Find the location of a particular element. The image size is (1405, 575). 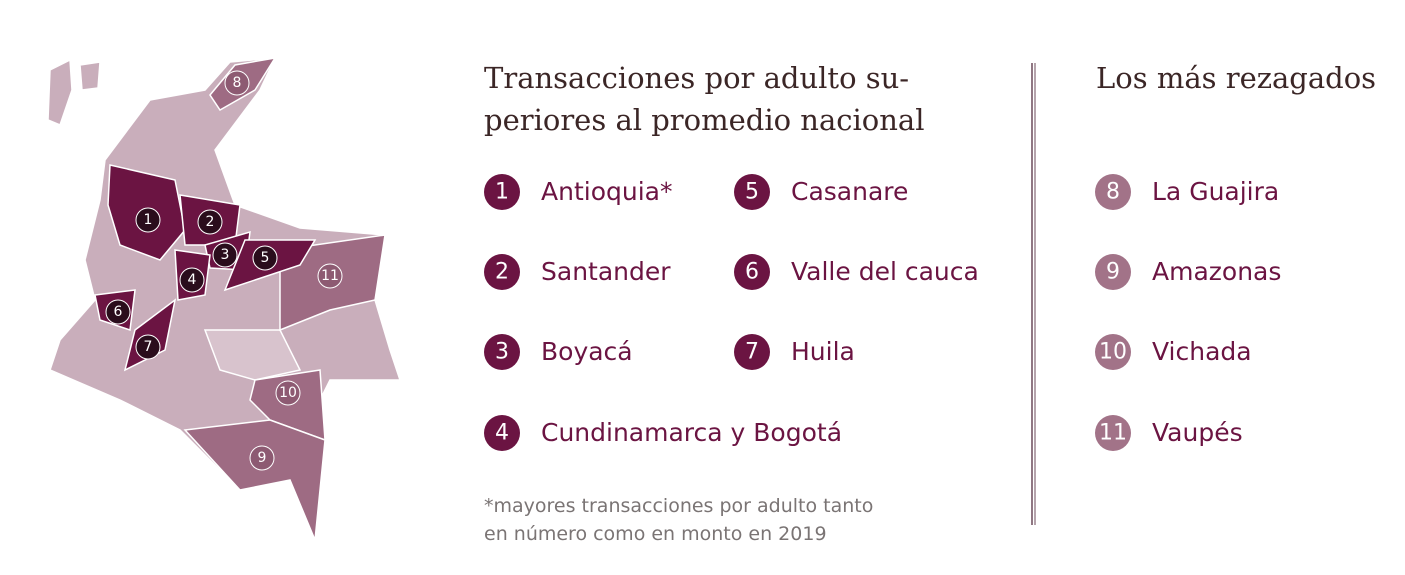

item-number: 11 is located at coordinates (1113, 433).